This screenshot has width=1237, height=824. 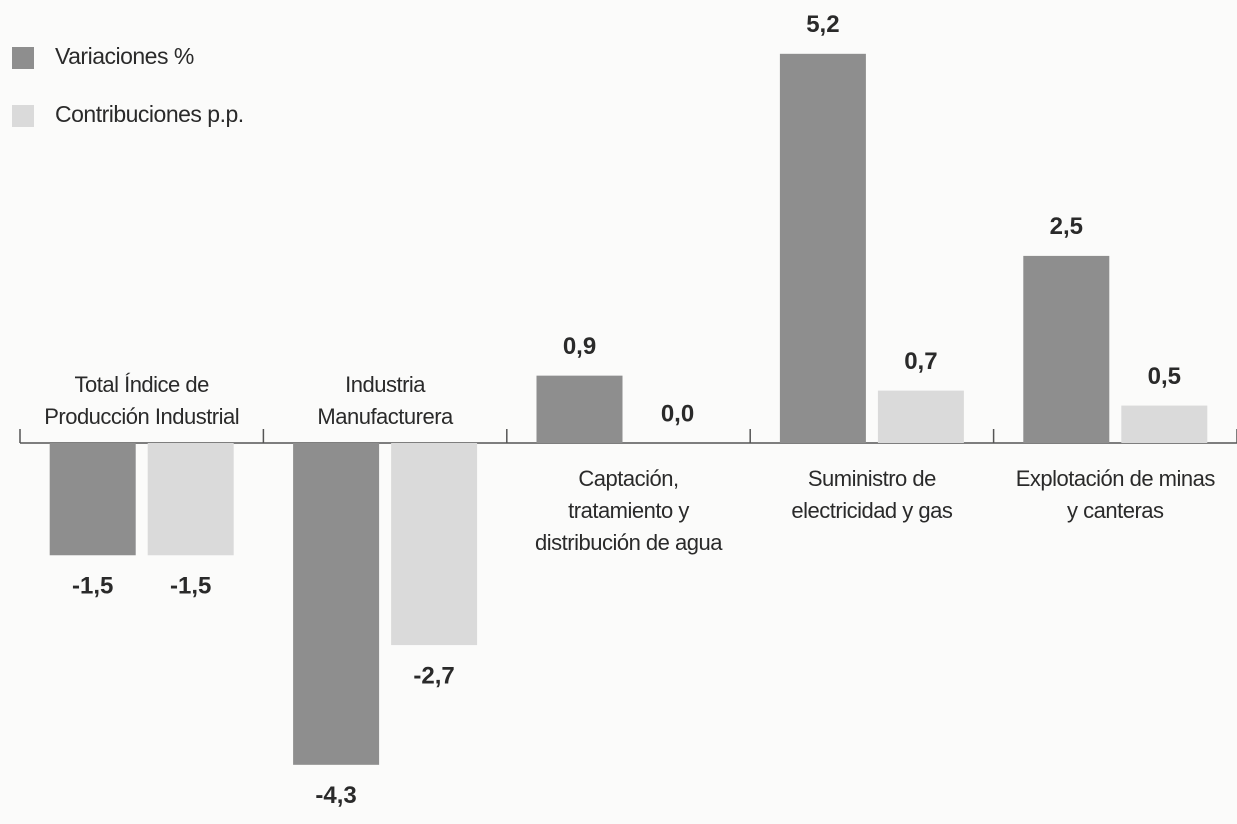 I want to click on value-label: -4,3, so click(x=335, y=795).